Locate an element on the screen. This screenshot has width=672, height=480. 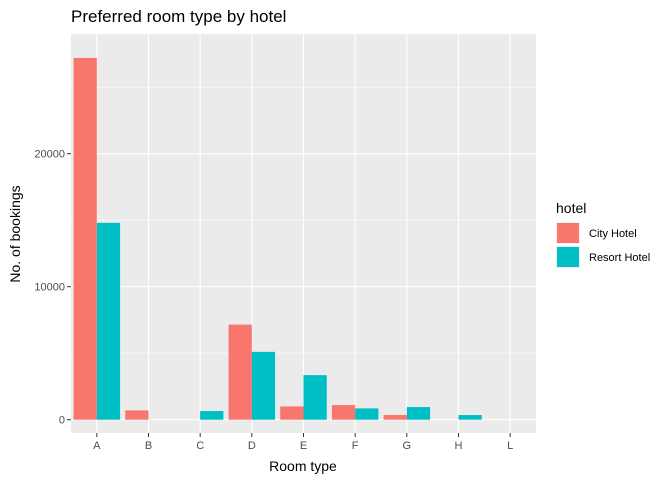
legend-label: City Hotel is located at coordinates (613, 234).